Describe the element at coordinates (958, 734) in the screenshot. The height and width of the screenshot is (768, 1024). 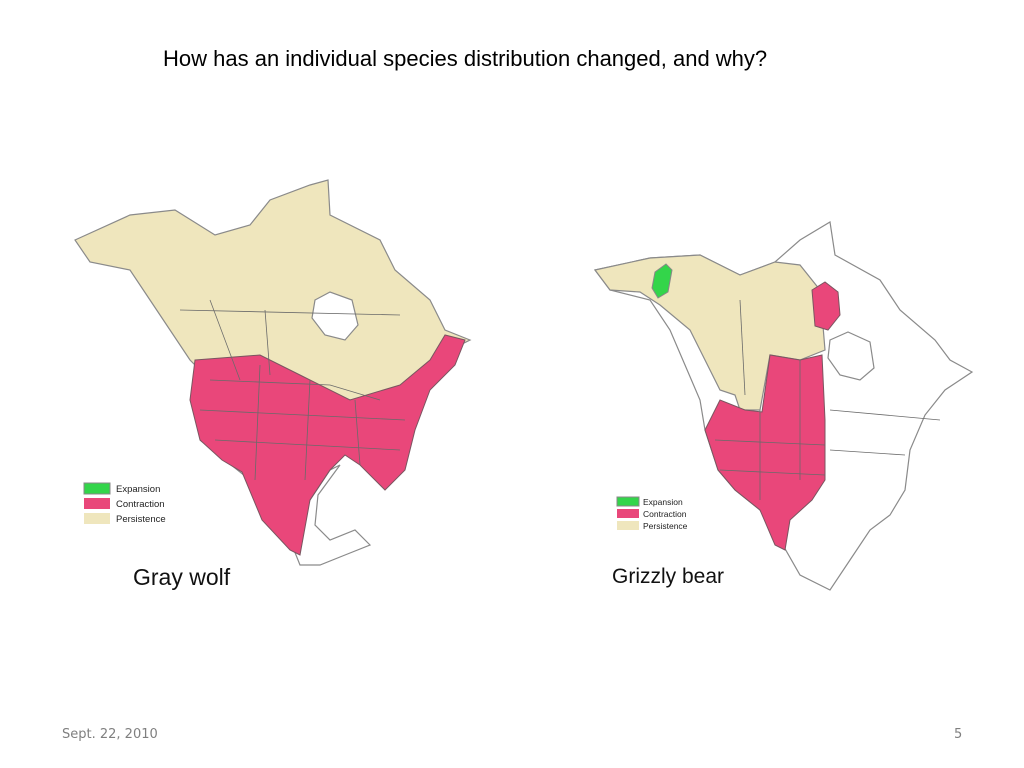
I see `page-number: 5` at that location.